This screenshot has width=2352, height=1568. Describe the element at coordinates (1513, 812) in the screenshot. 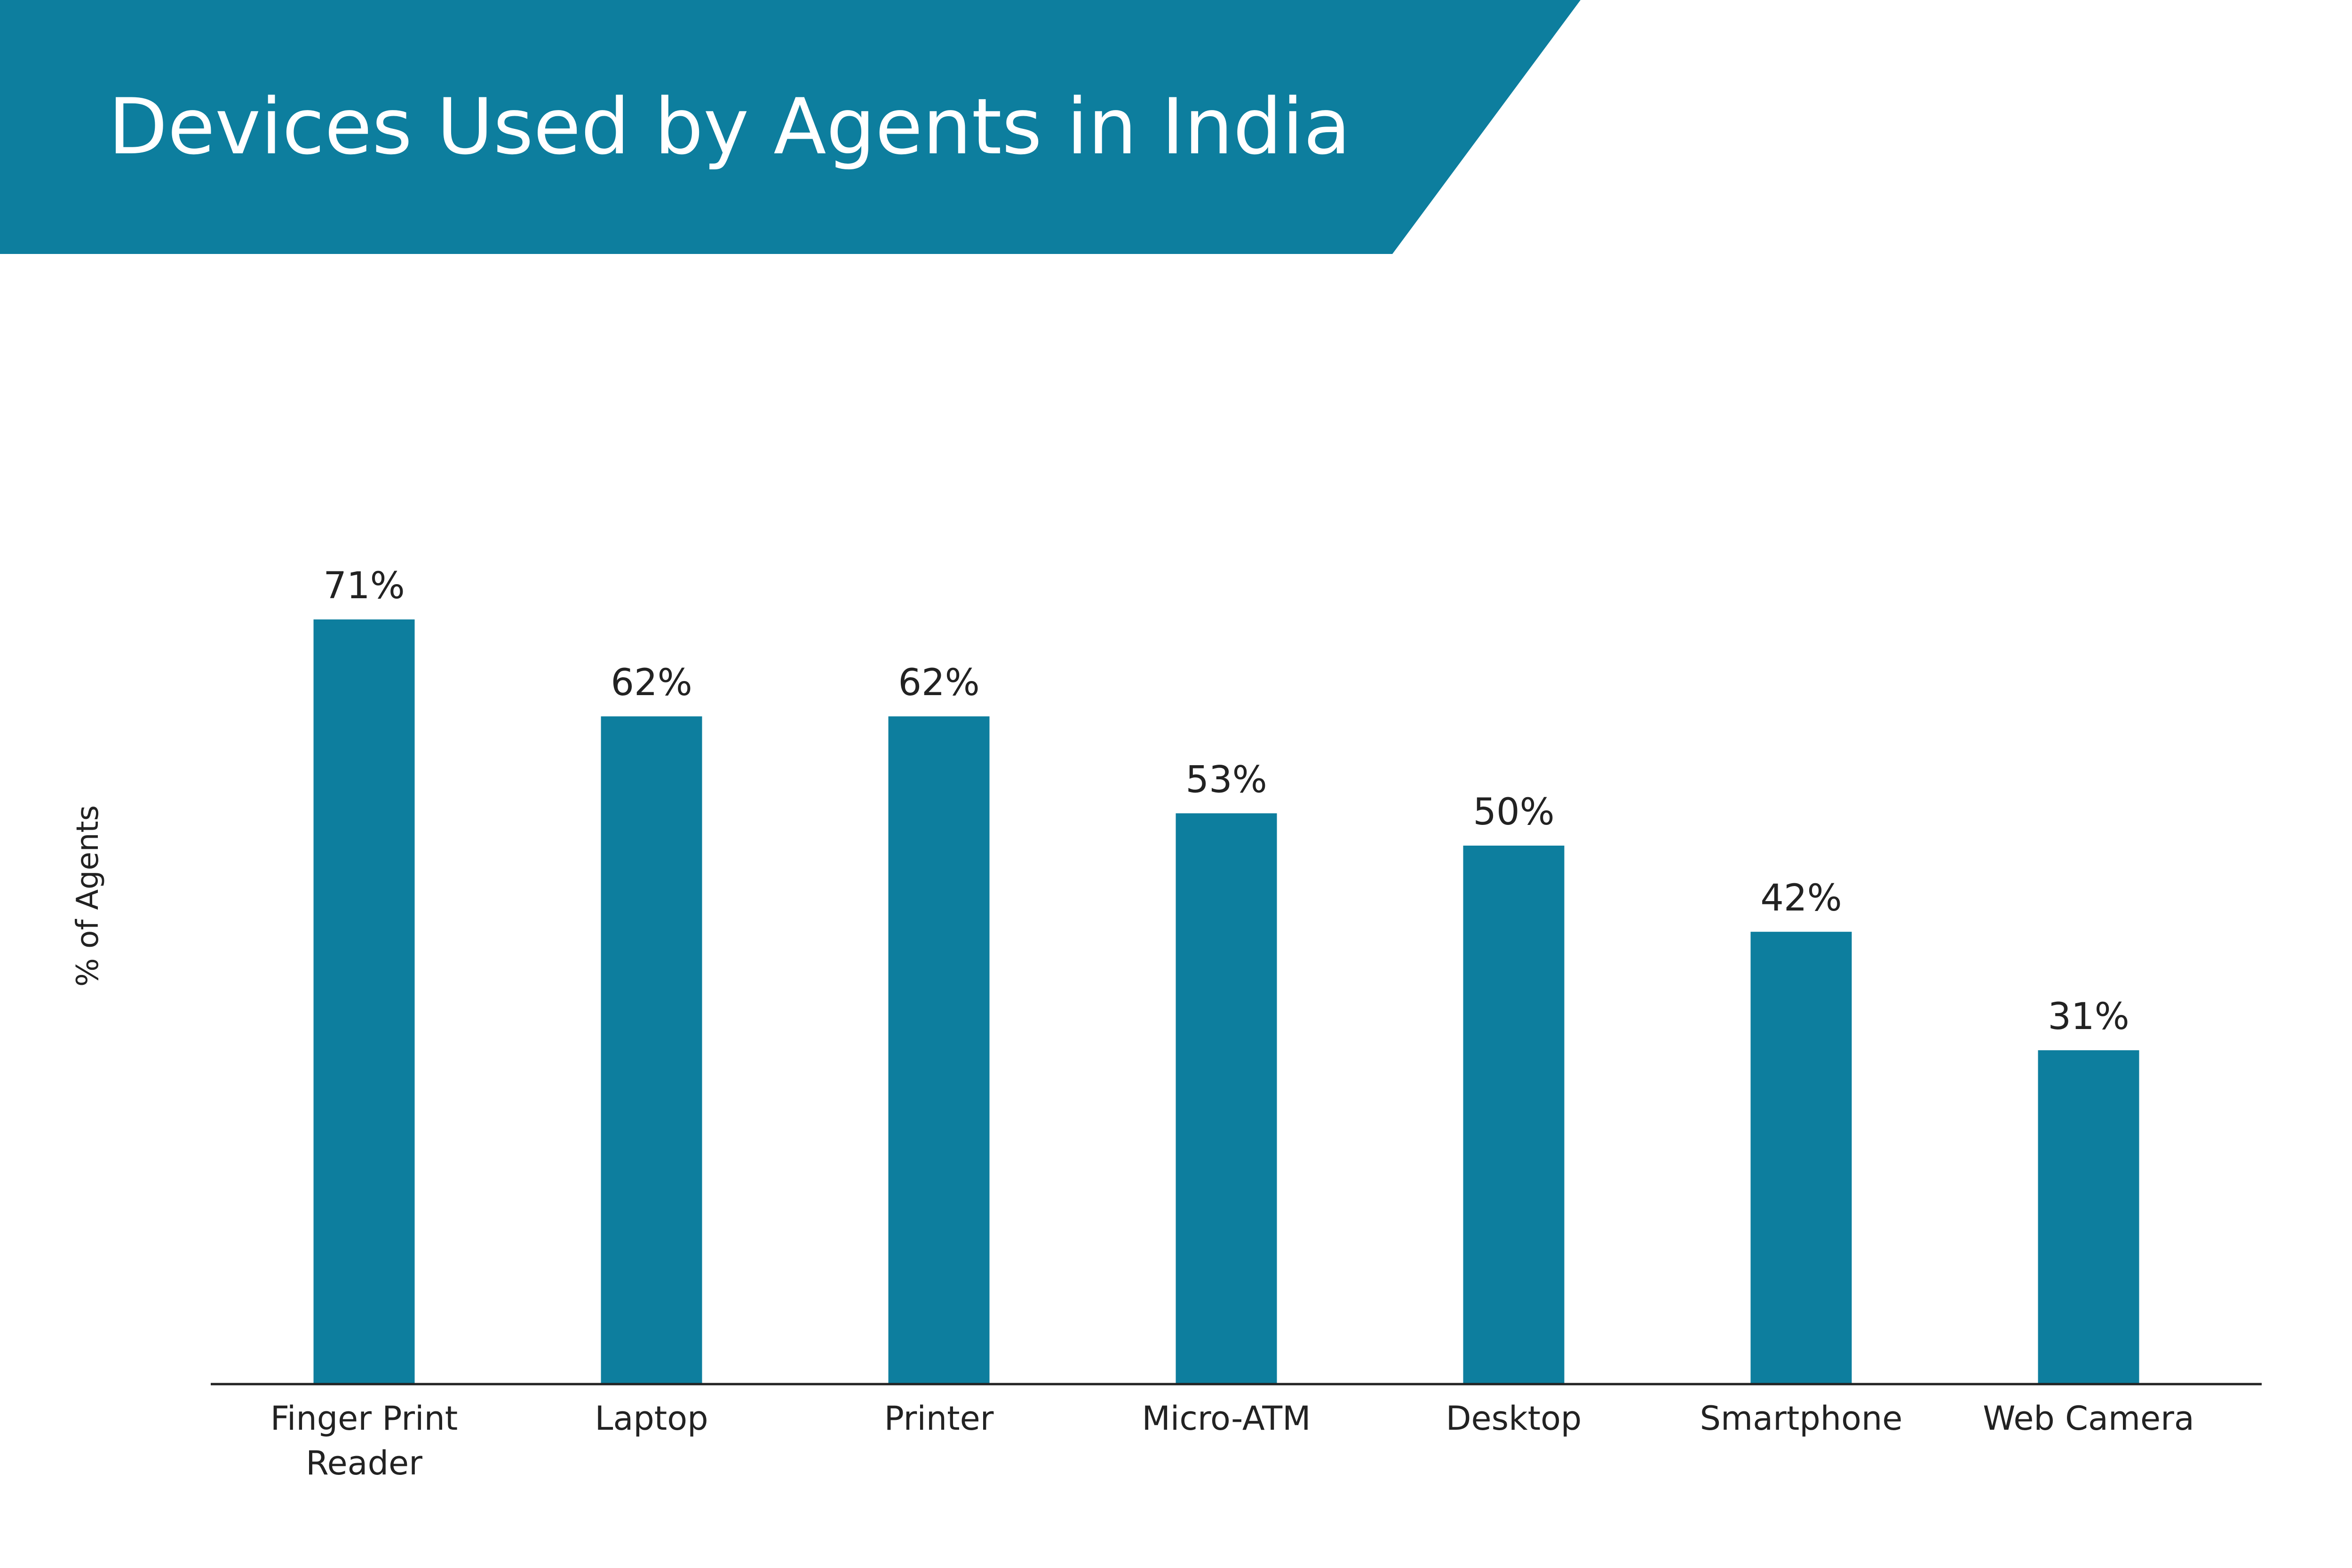

I see `data-label-4: 50%` at that location.